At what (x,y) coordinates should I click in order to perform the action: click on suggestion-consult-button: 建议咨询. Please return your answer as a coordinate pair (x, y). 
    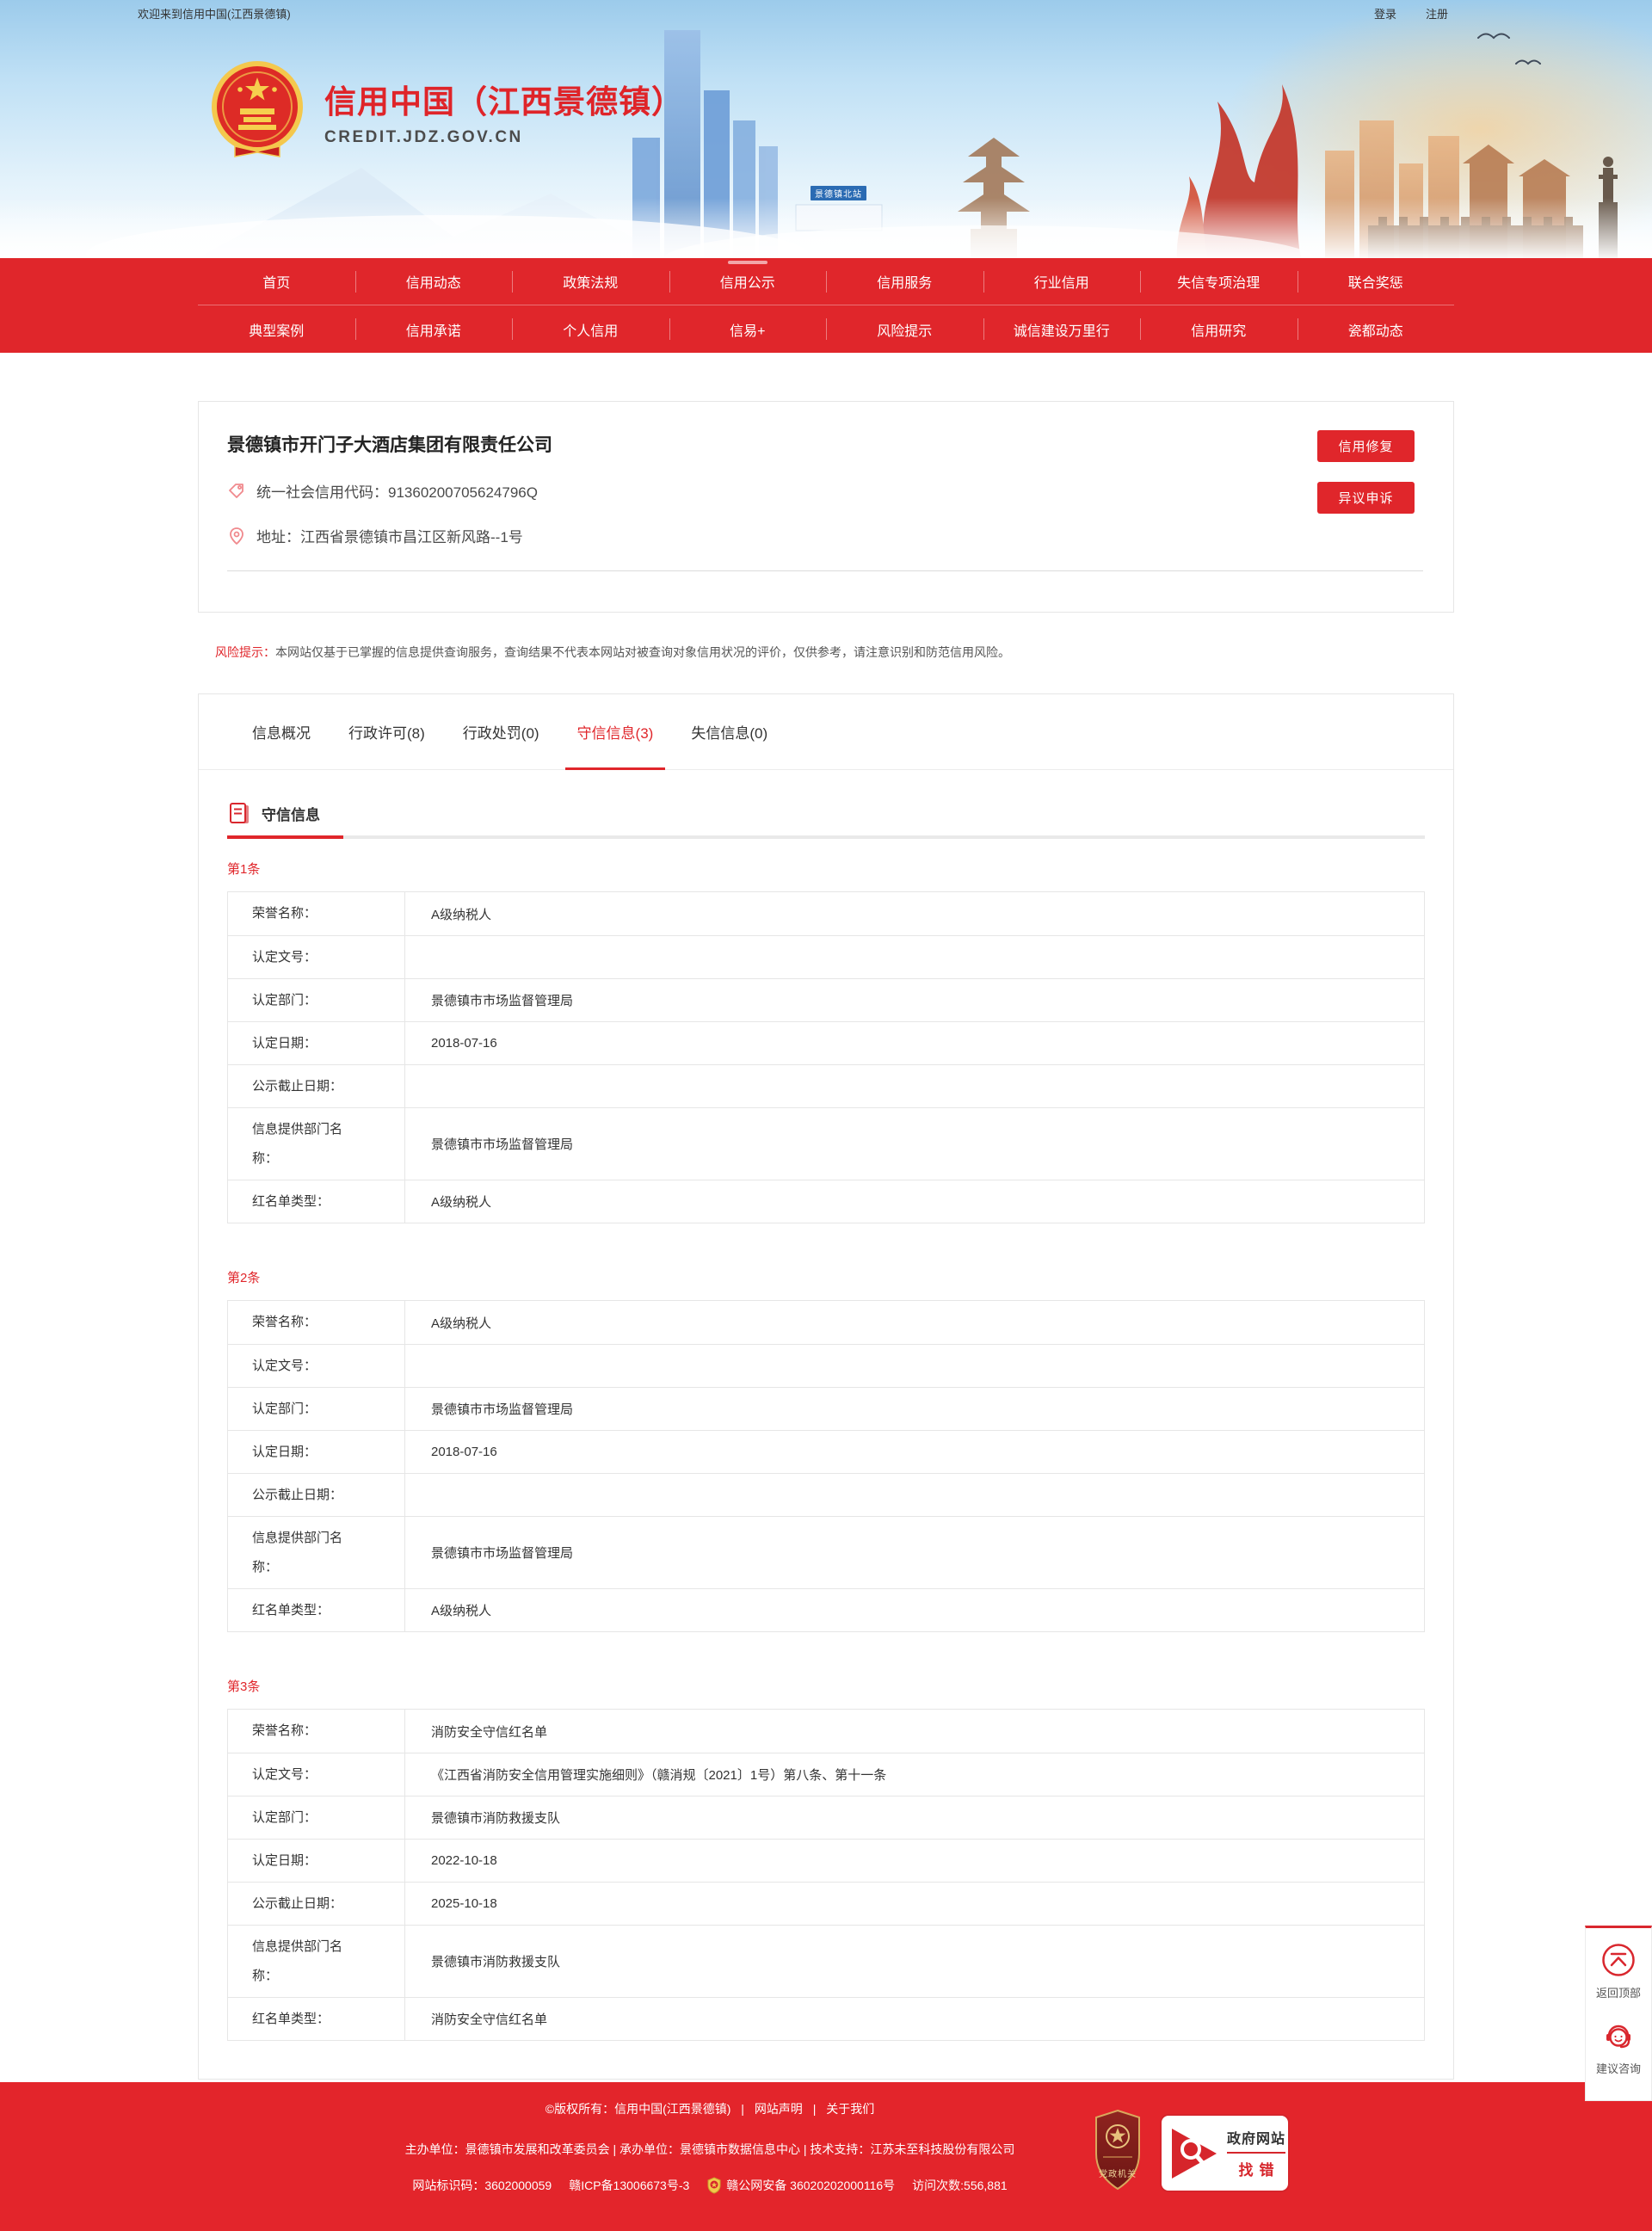
    Looking at the image, I should click on (1618, 2047).